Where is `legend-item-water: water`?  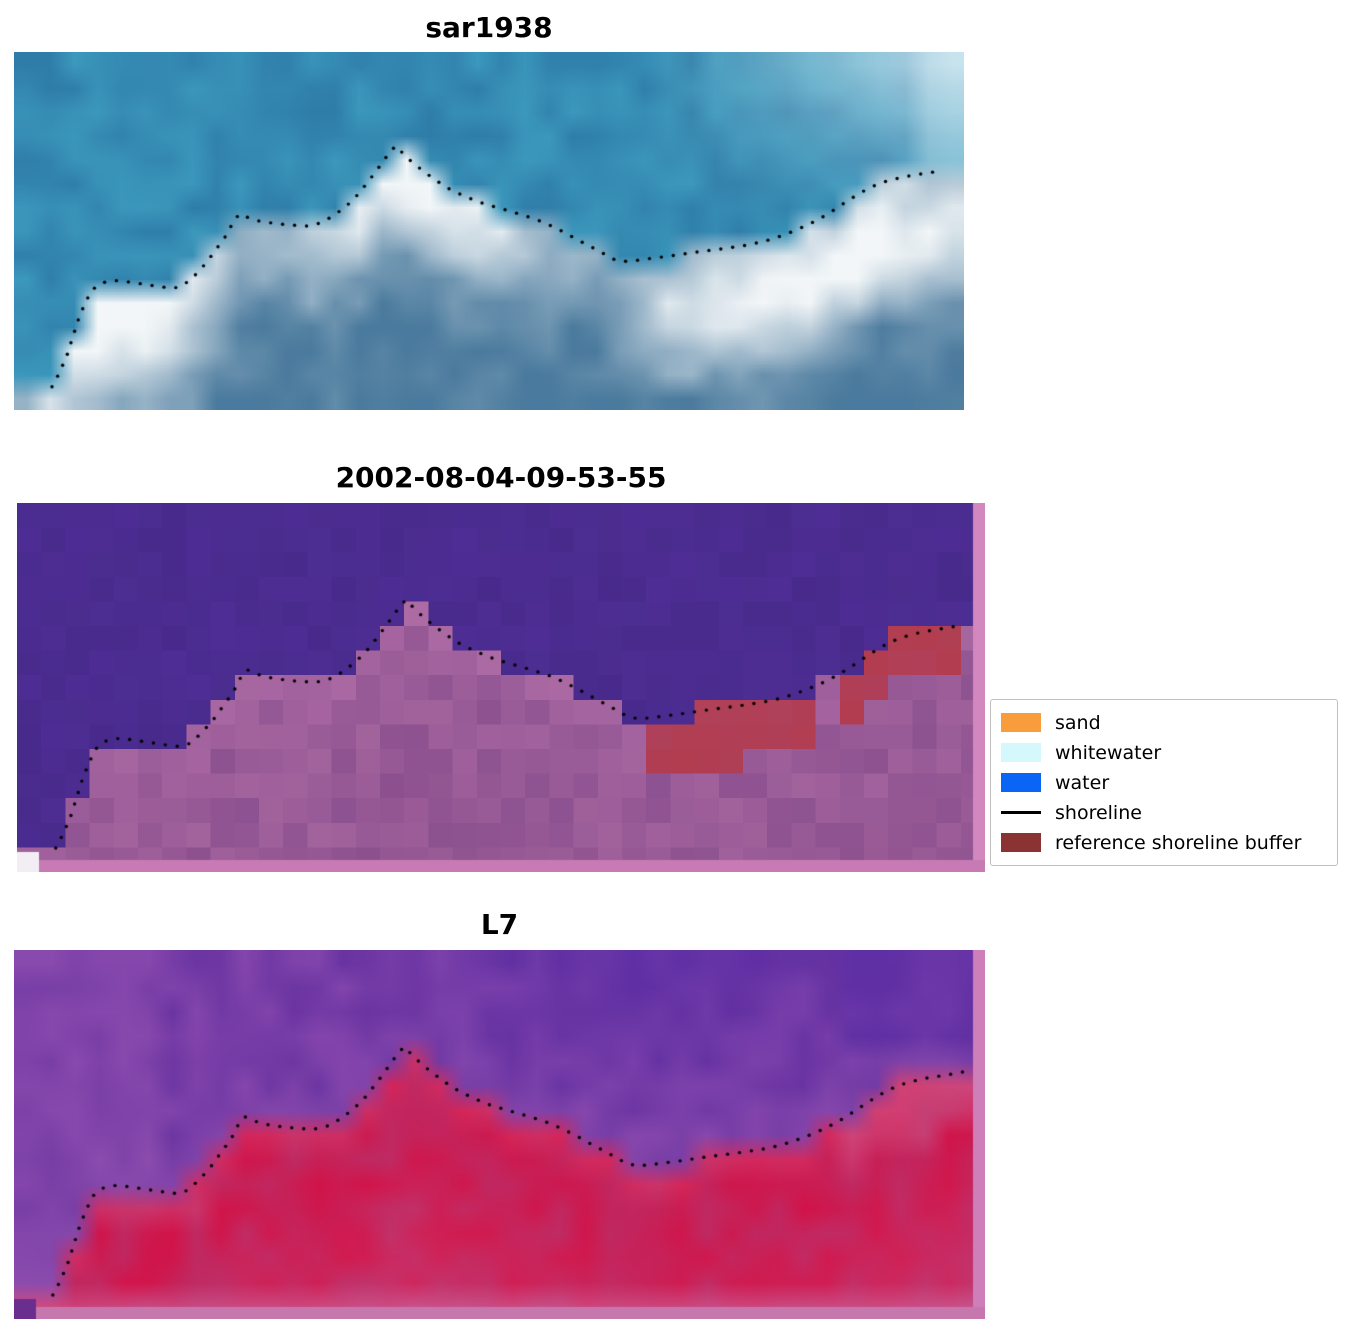 legend-item-water: water is located at coordinates (1164, 782).